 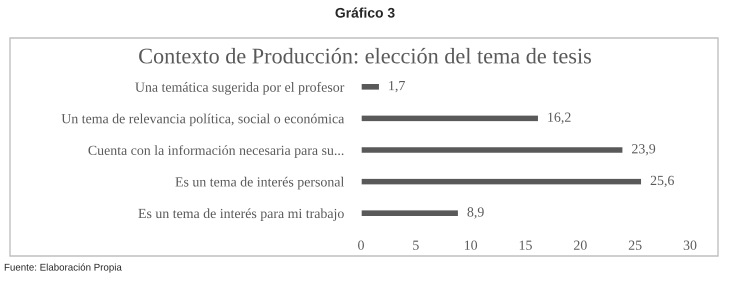 What do you see at coordinates (559, 118) in the screenshot?
I see `data-label: 16,2` at bounding box center [559, 118].